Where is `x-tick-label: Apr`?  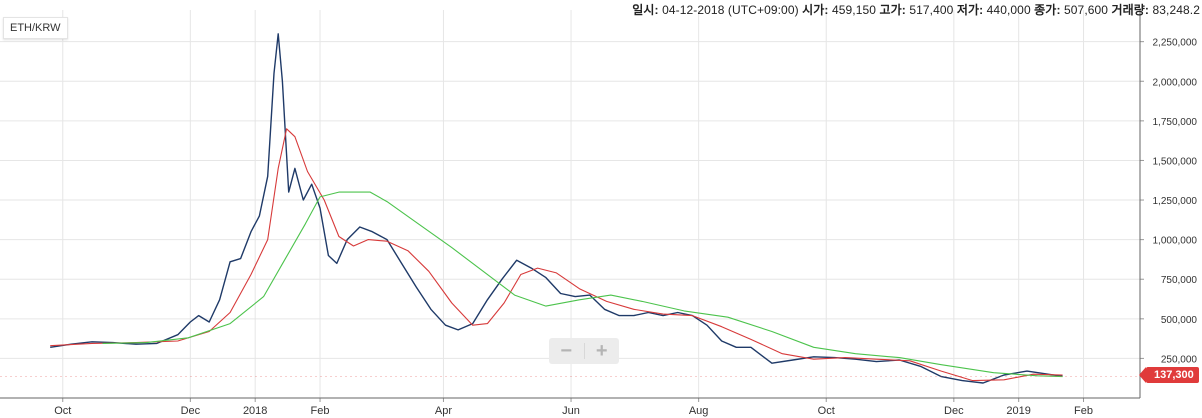
x-tick-label: Apr is located at coordinates (443, 411).